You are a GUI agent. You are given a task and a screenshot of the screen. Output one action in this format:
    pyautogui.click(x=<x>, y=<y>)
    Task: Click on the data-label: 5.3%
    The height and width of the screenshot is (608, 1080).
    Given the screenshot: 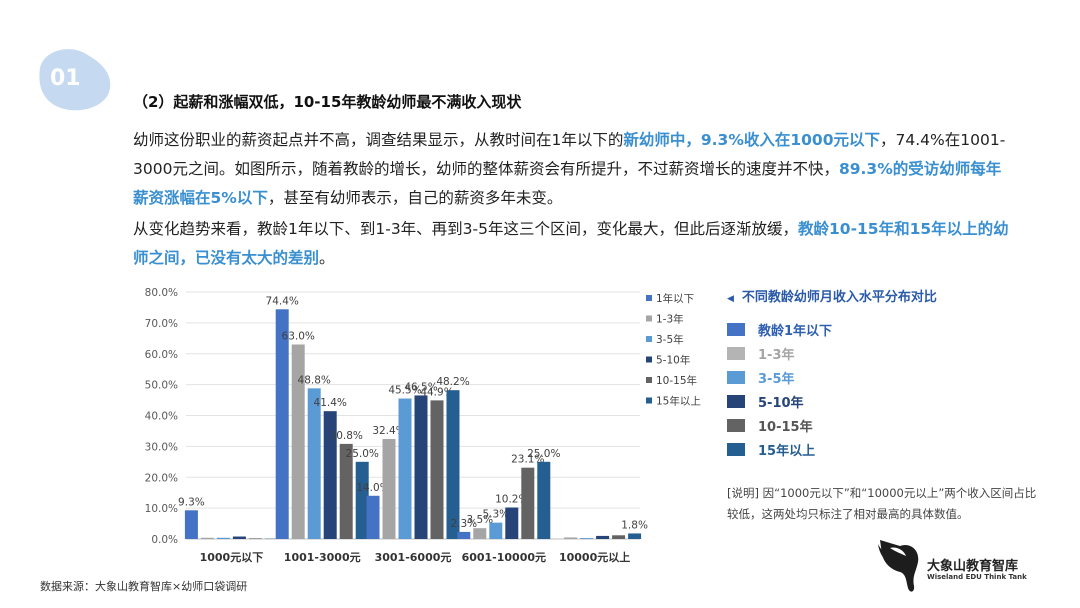 What is the action you would take?
    pyautogui.click(x=495, y=515)
    